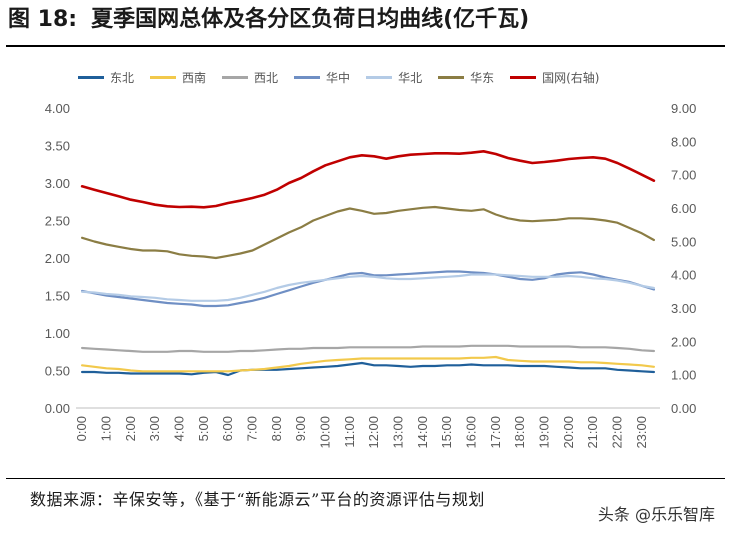 The height and width of the screenshot is (535, 731). Describe the element at coordinates (683, 108) in the screenshot. I see `y-right-tick-label: 9.00` at that location.